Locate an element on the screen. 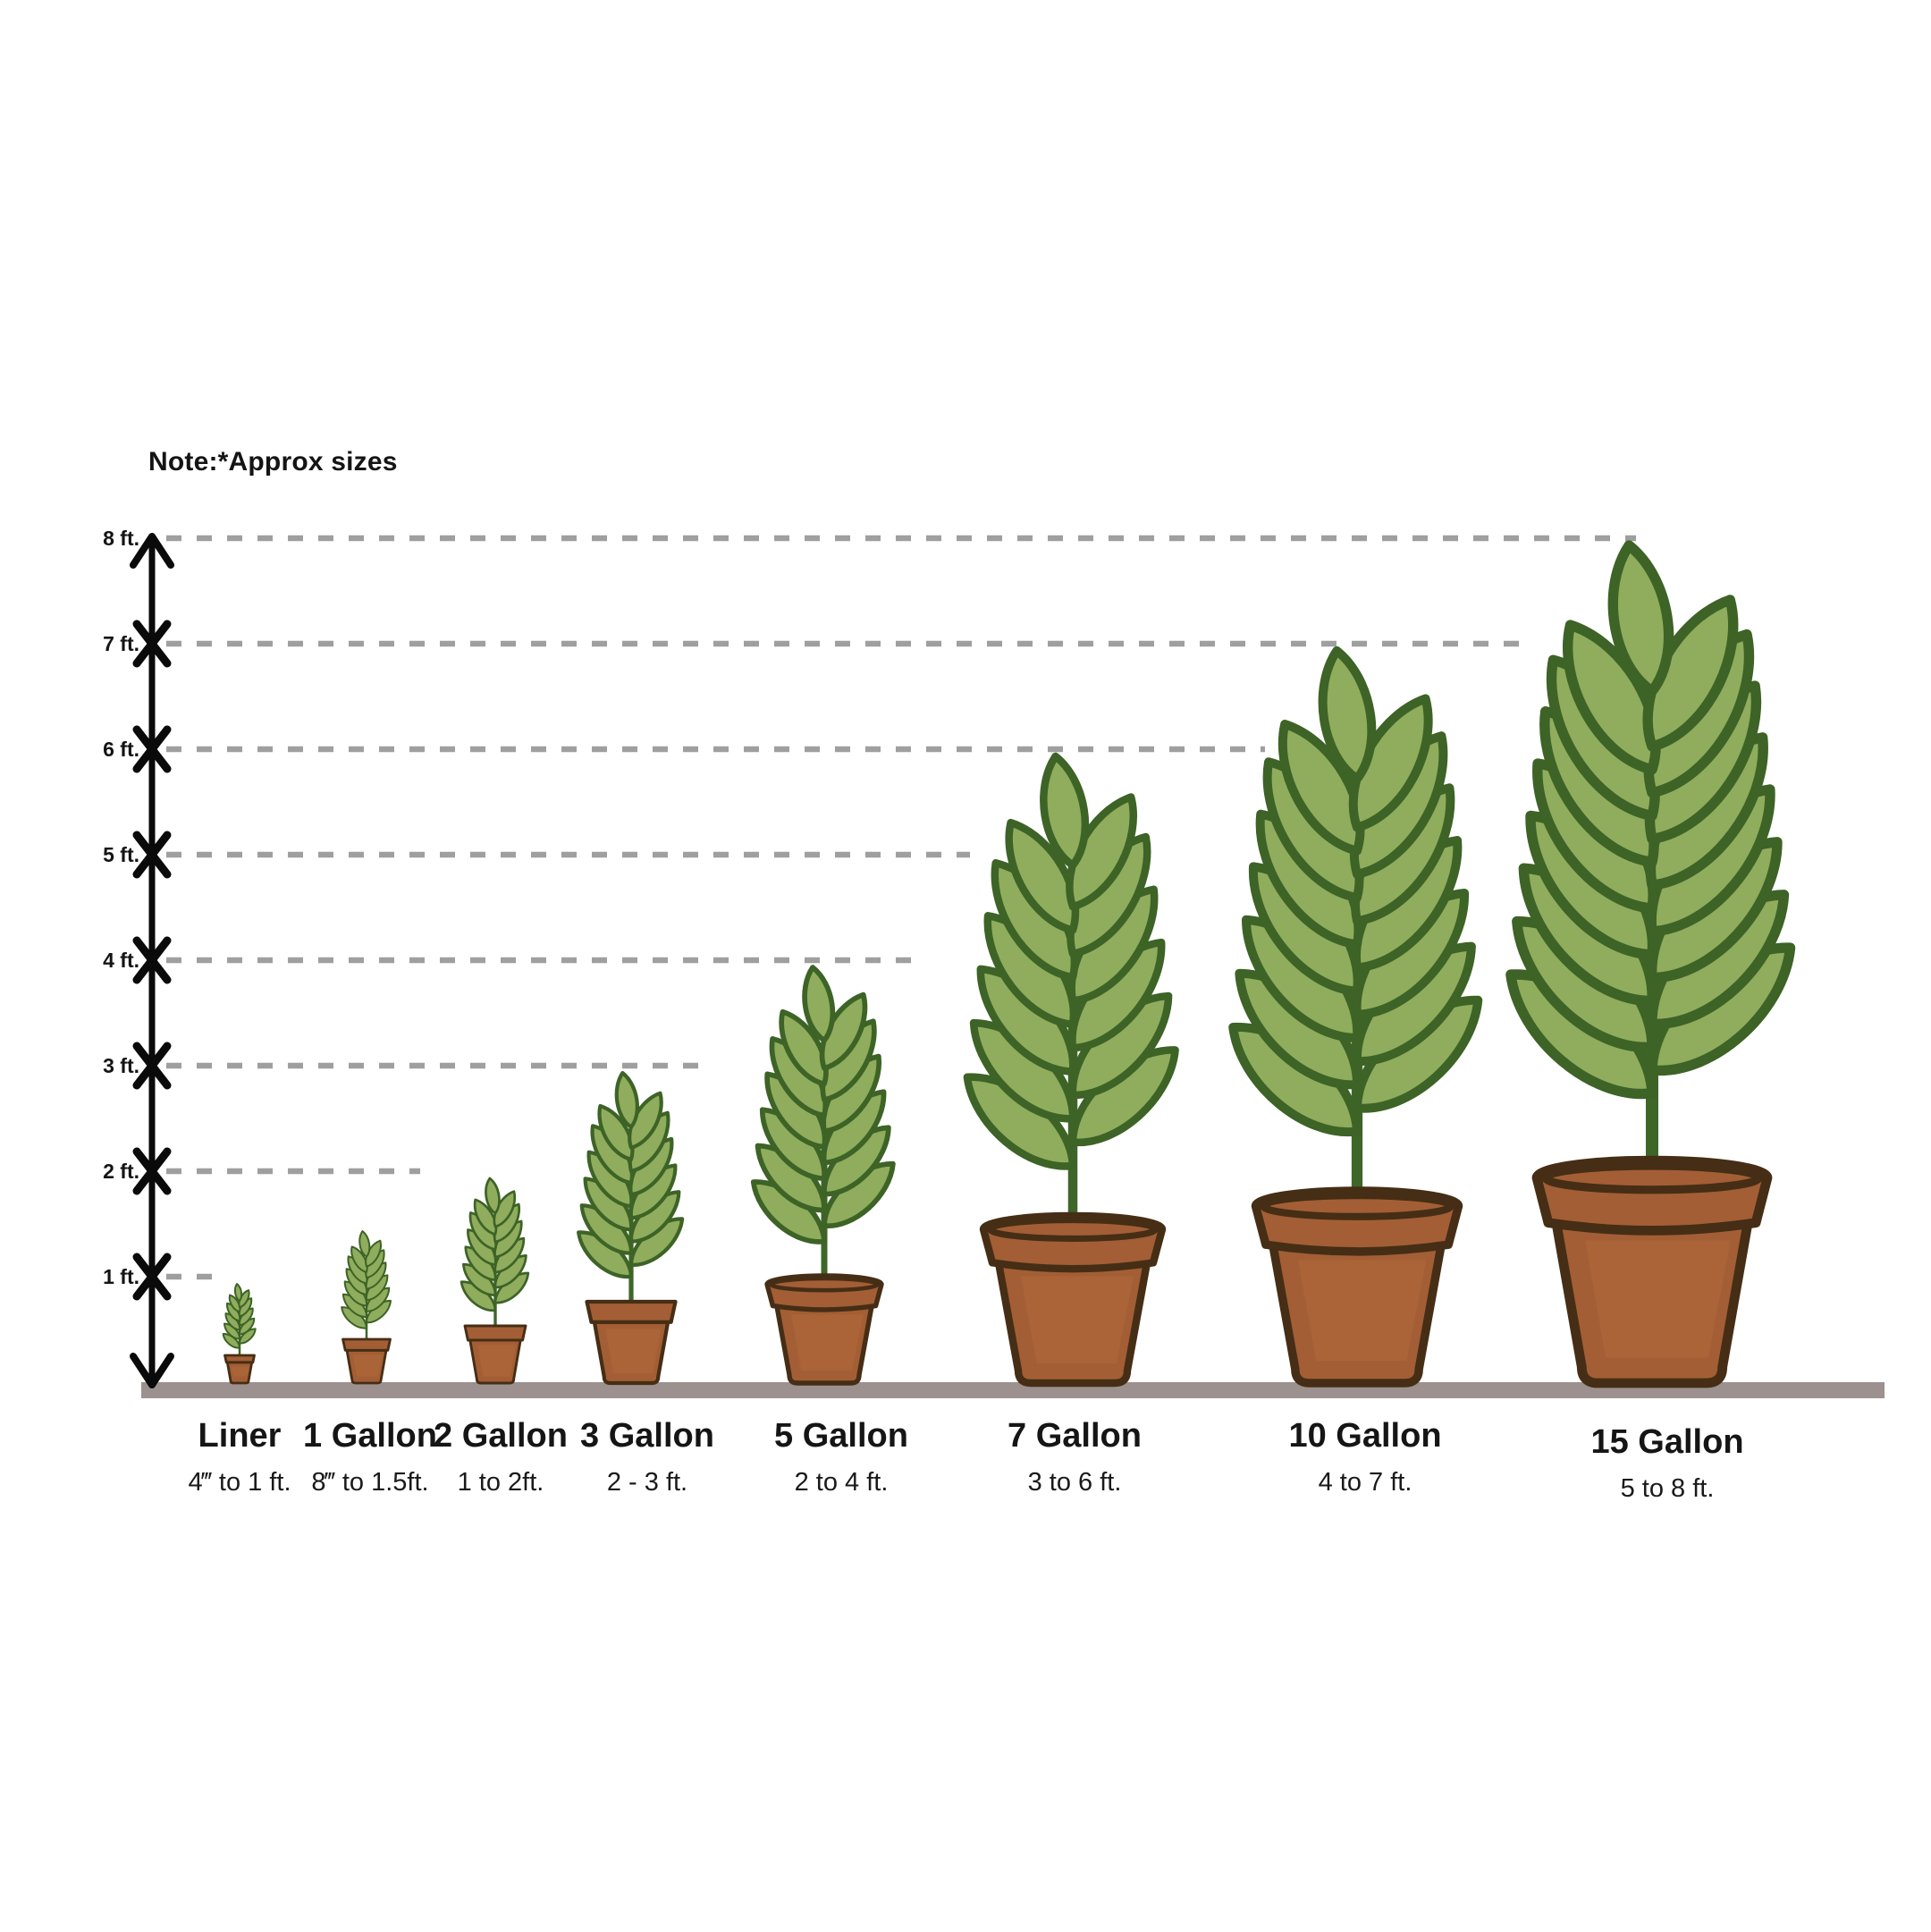  size-range-liner: 4‴ to 1 ft. is located at coordinates (239, 1482).